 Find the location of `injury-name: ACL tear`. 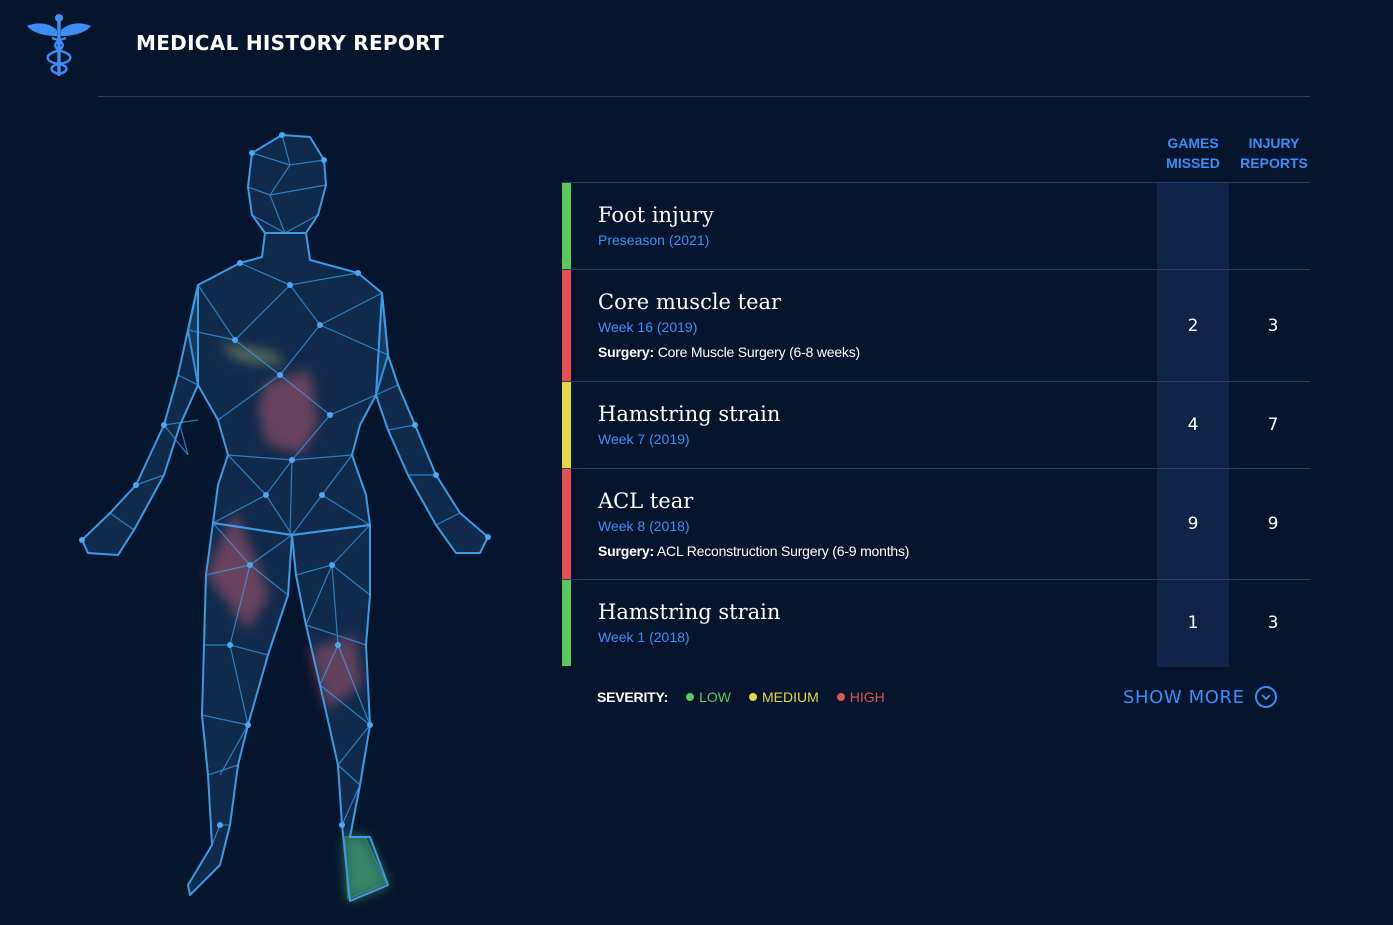

injury-name: ACL tear is located at coordinates (646, 501).